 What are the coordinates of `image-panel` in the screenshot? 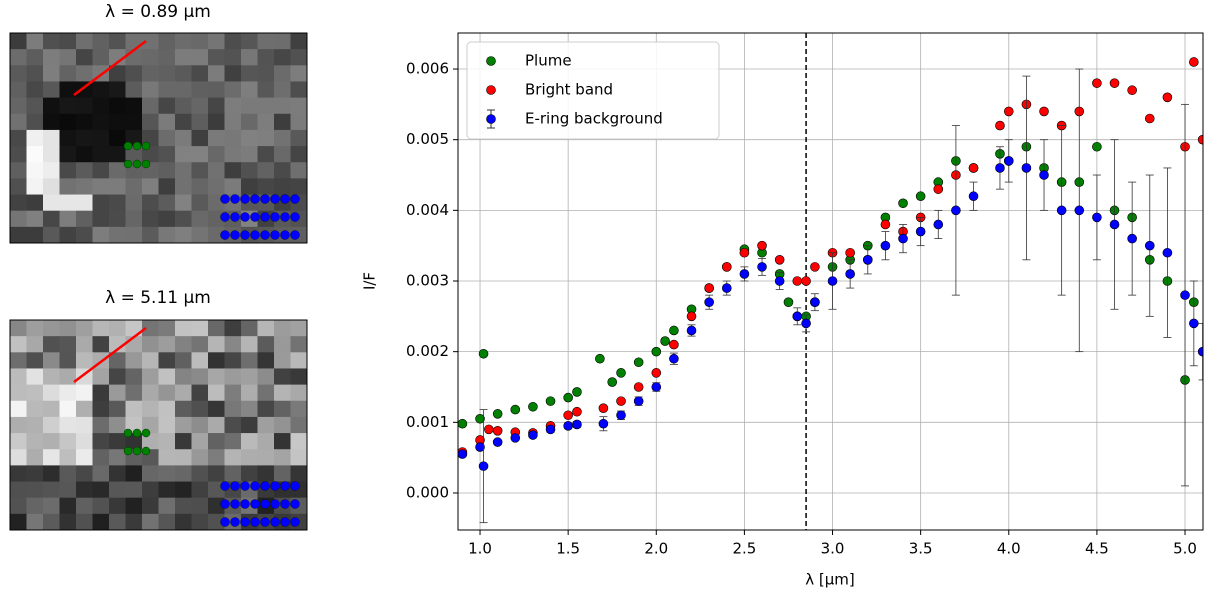 It's located at (158, 425).